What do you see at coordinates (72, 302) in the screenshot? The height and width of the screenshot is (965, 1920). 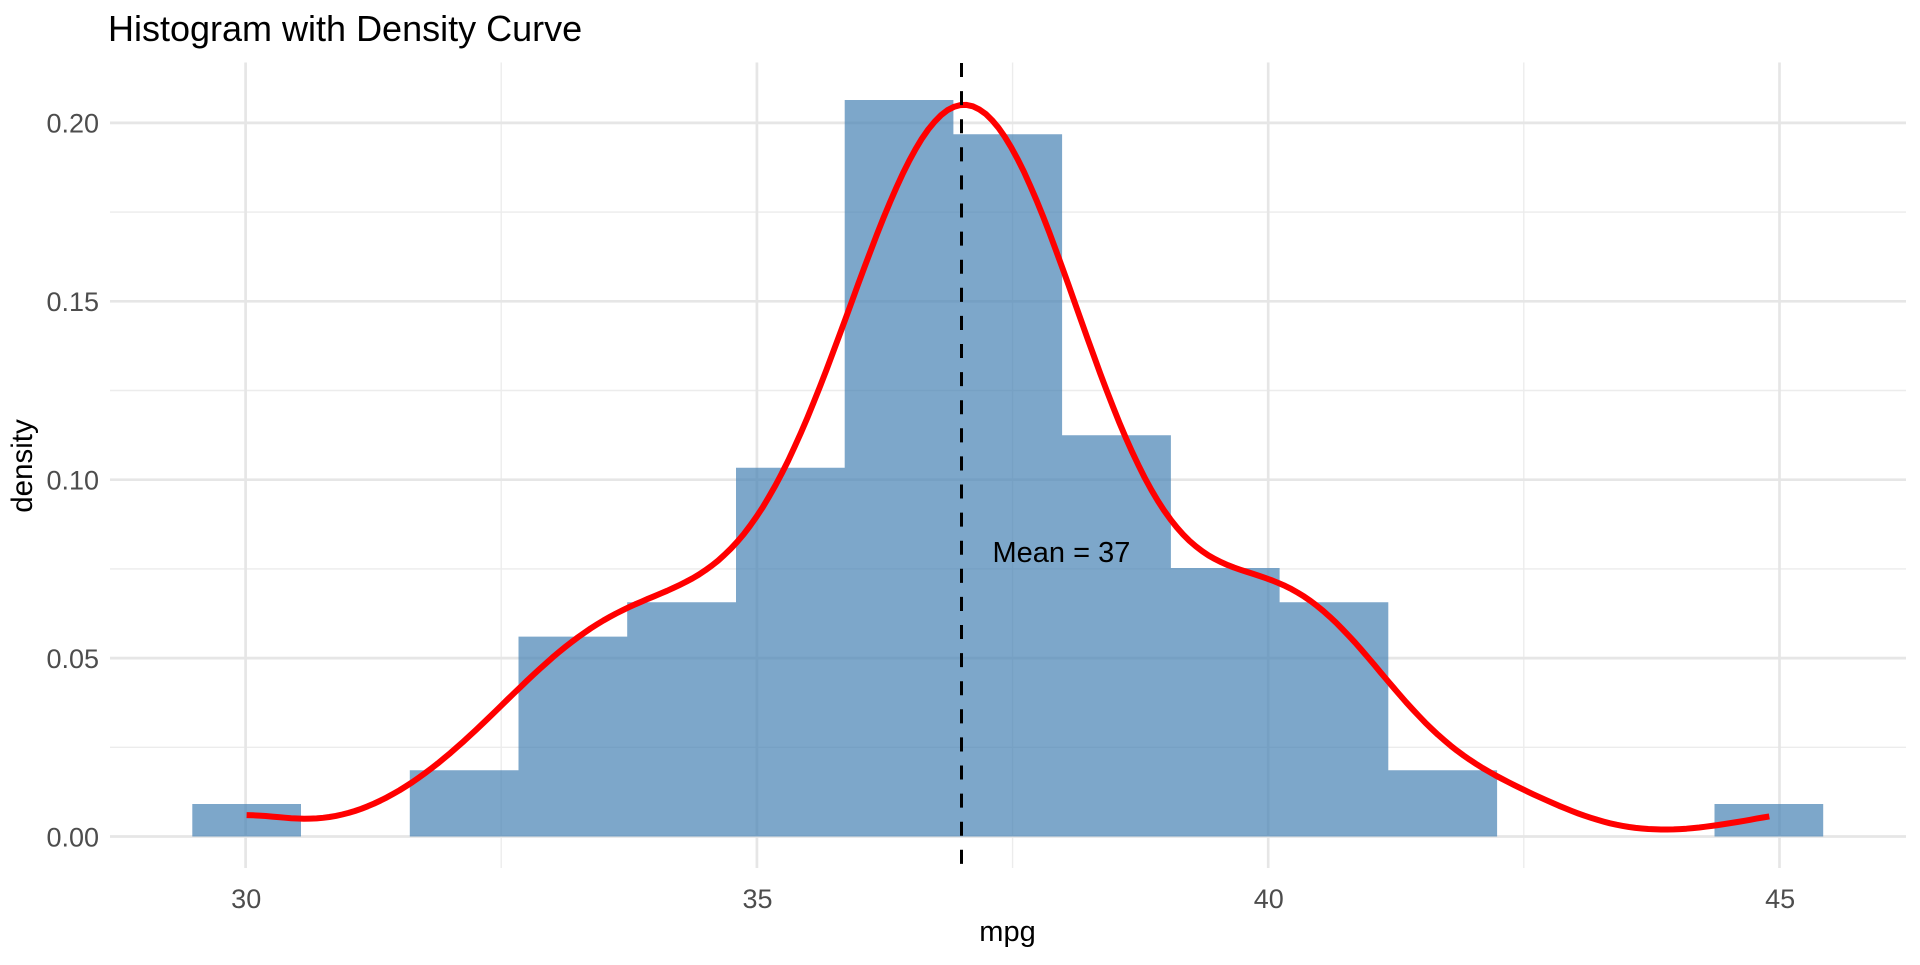 I see `svg-text: 0.15` at bounding box center [72, 302].